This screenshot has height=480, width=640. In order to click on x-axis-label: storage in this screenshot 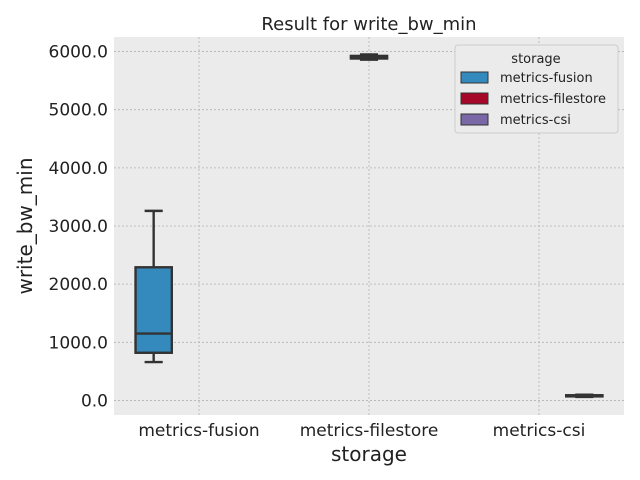, I will do `click(369, 454)`.